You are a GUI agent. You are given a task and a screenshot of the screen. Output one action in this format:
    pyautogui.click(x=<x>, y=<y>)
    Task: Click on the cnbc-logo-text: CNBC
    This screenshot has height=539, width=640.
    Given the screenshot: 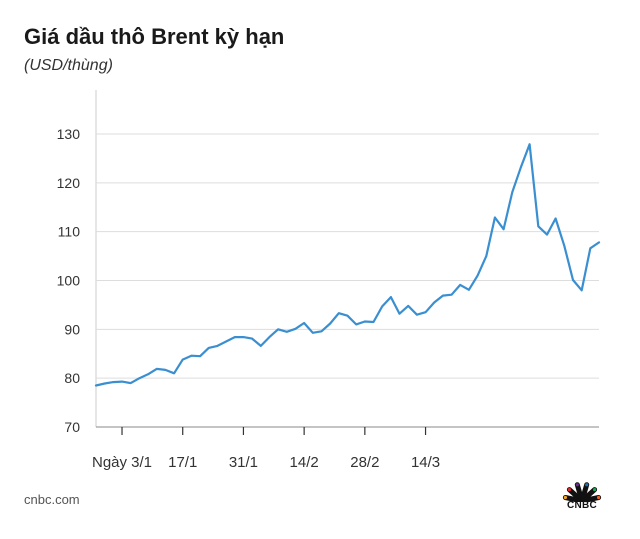 What is the action you would take?
    pyautogui.click(x=582, y=505)
    